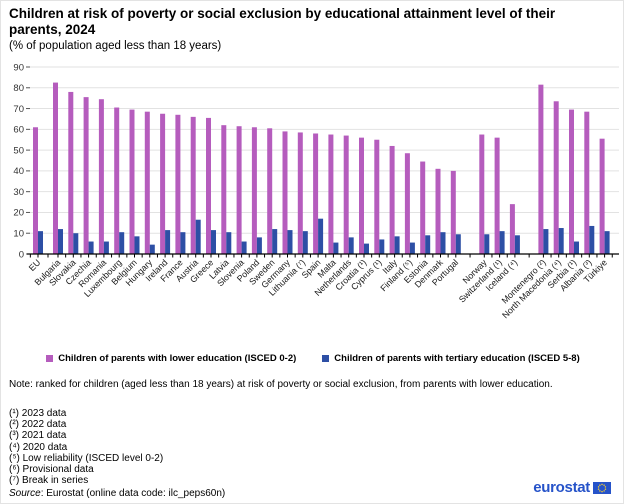 The image size is (624, 504). I want to click on bar-tertiary-Bulgaria, so click(60, 241).